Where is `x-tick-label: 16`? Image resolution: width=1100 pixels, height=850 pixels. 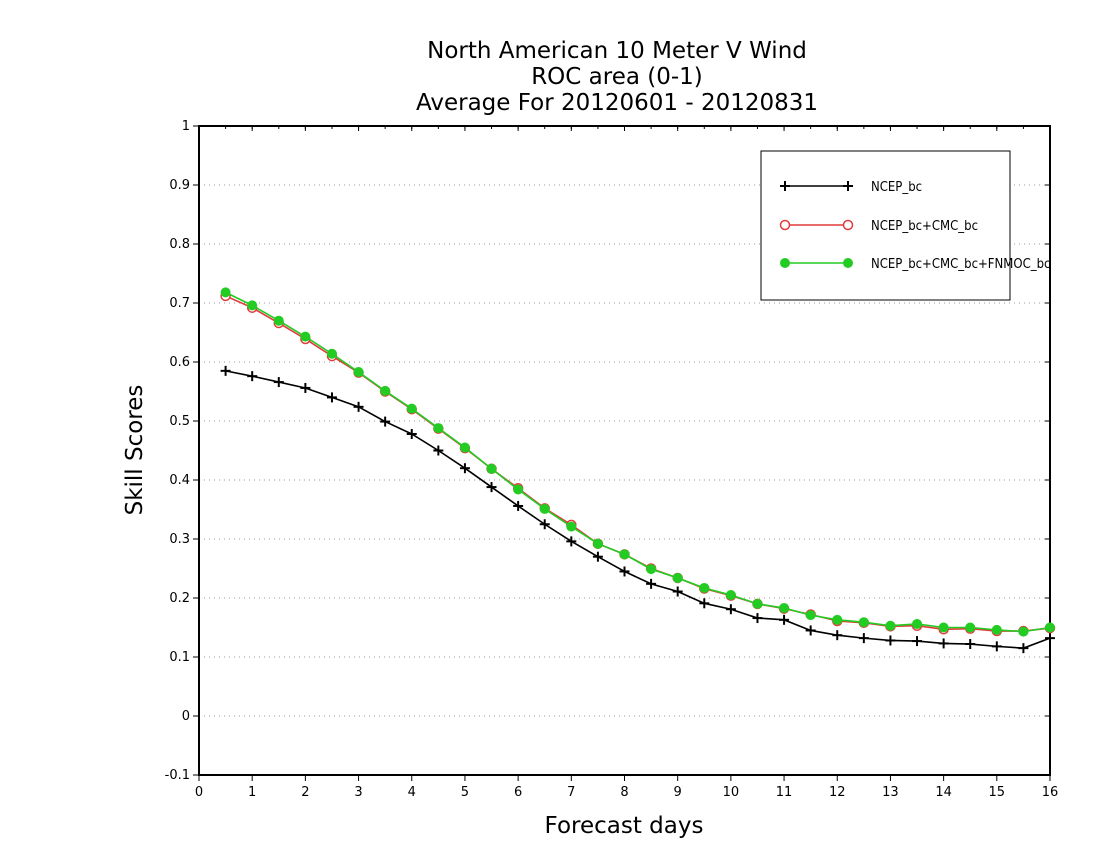 x-tick-label: 16 is located at coordinates (1050, 792).